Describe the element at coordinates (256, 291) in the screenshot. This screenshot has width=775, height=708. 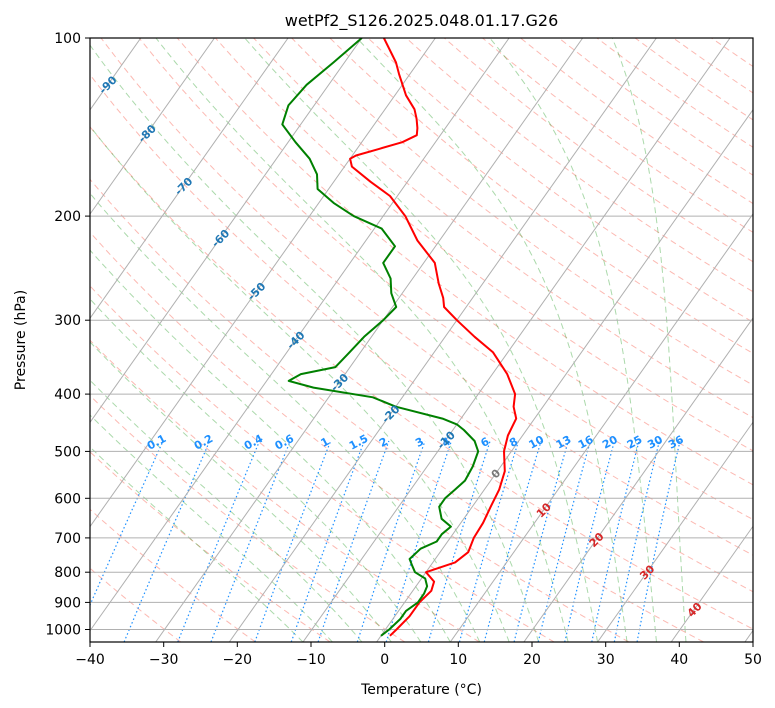
I see `isotherm-label: -50` at that location.